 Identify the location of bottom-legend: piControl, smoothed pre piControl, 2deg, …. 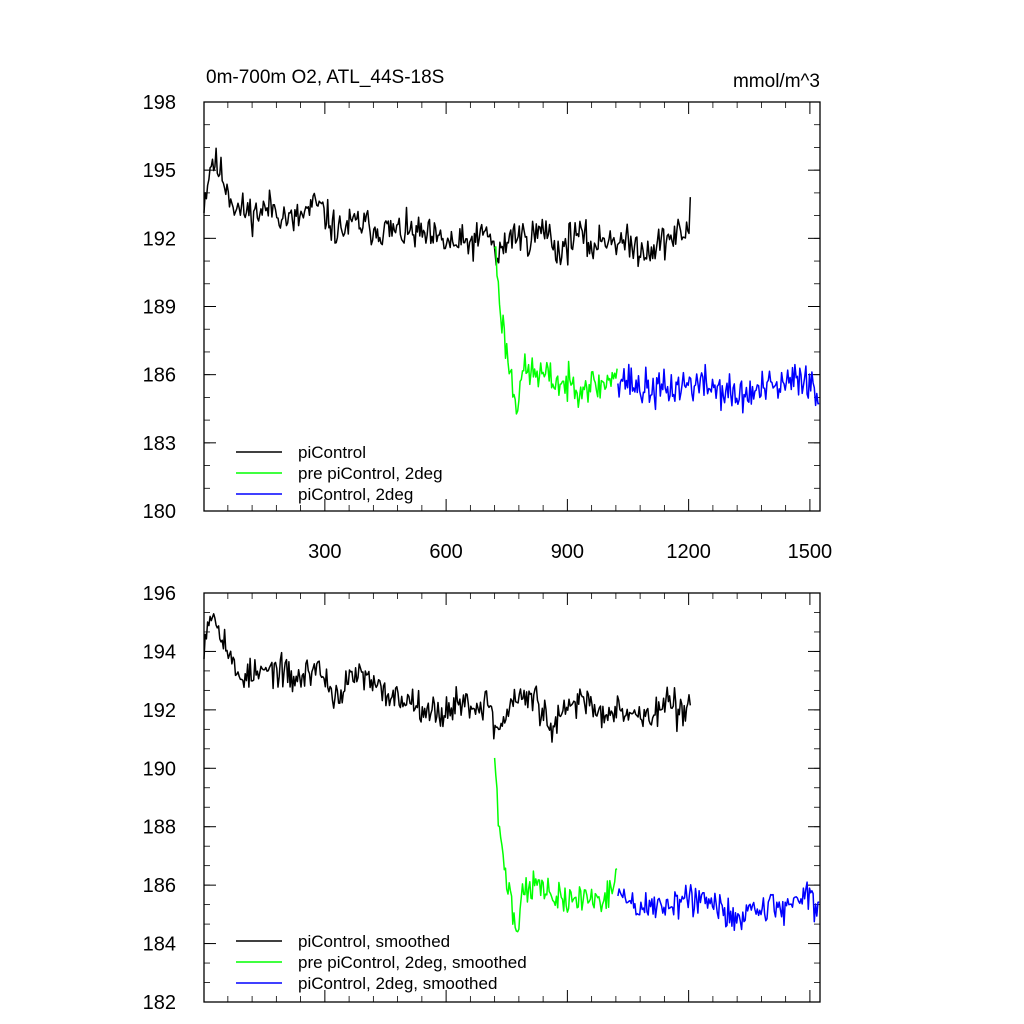
(381, 962).